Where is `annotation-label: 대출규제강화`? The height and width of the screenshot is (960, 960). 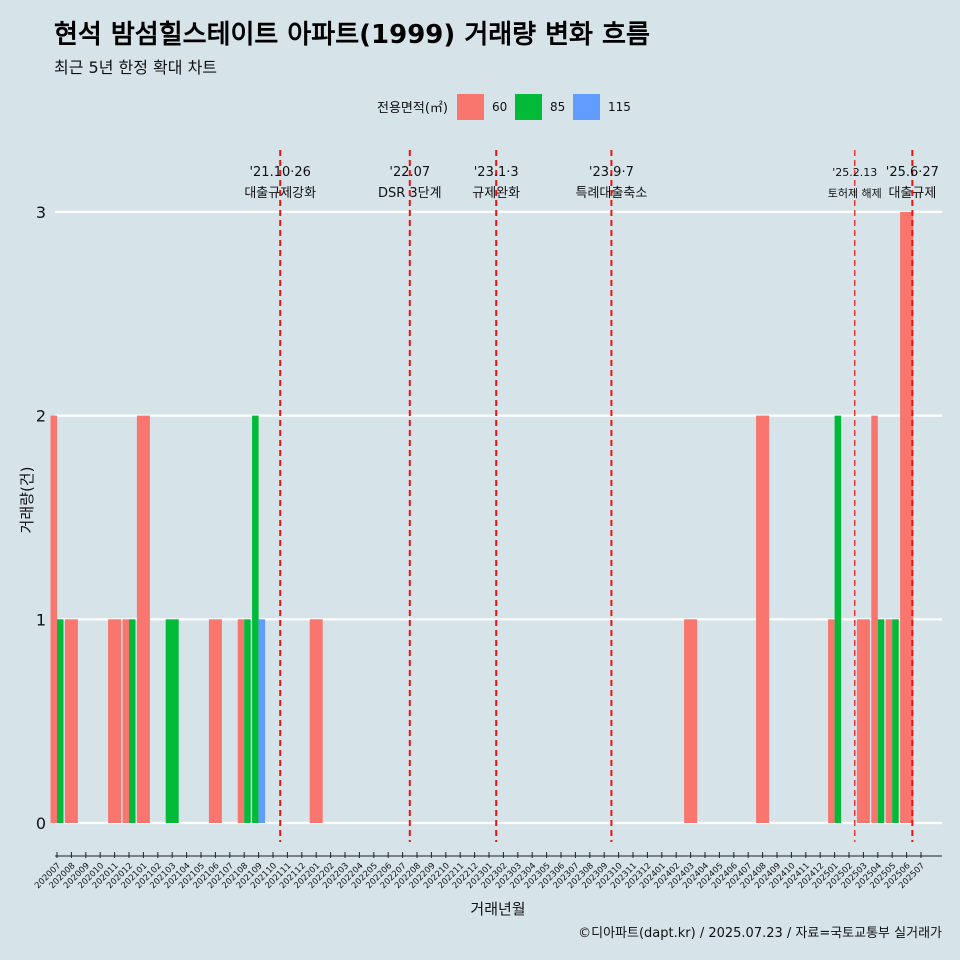 annotation-label: 대출규제강화 is located at coordinates (280, 193).